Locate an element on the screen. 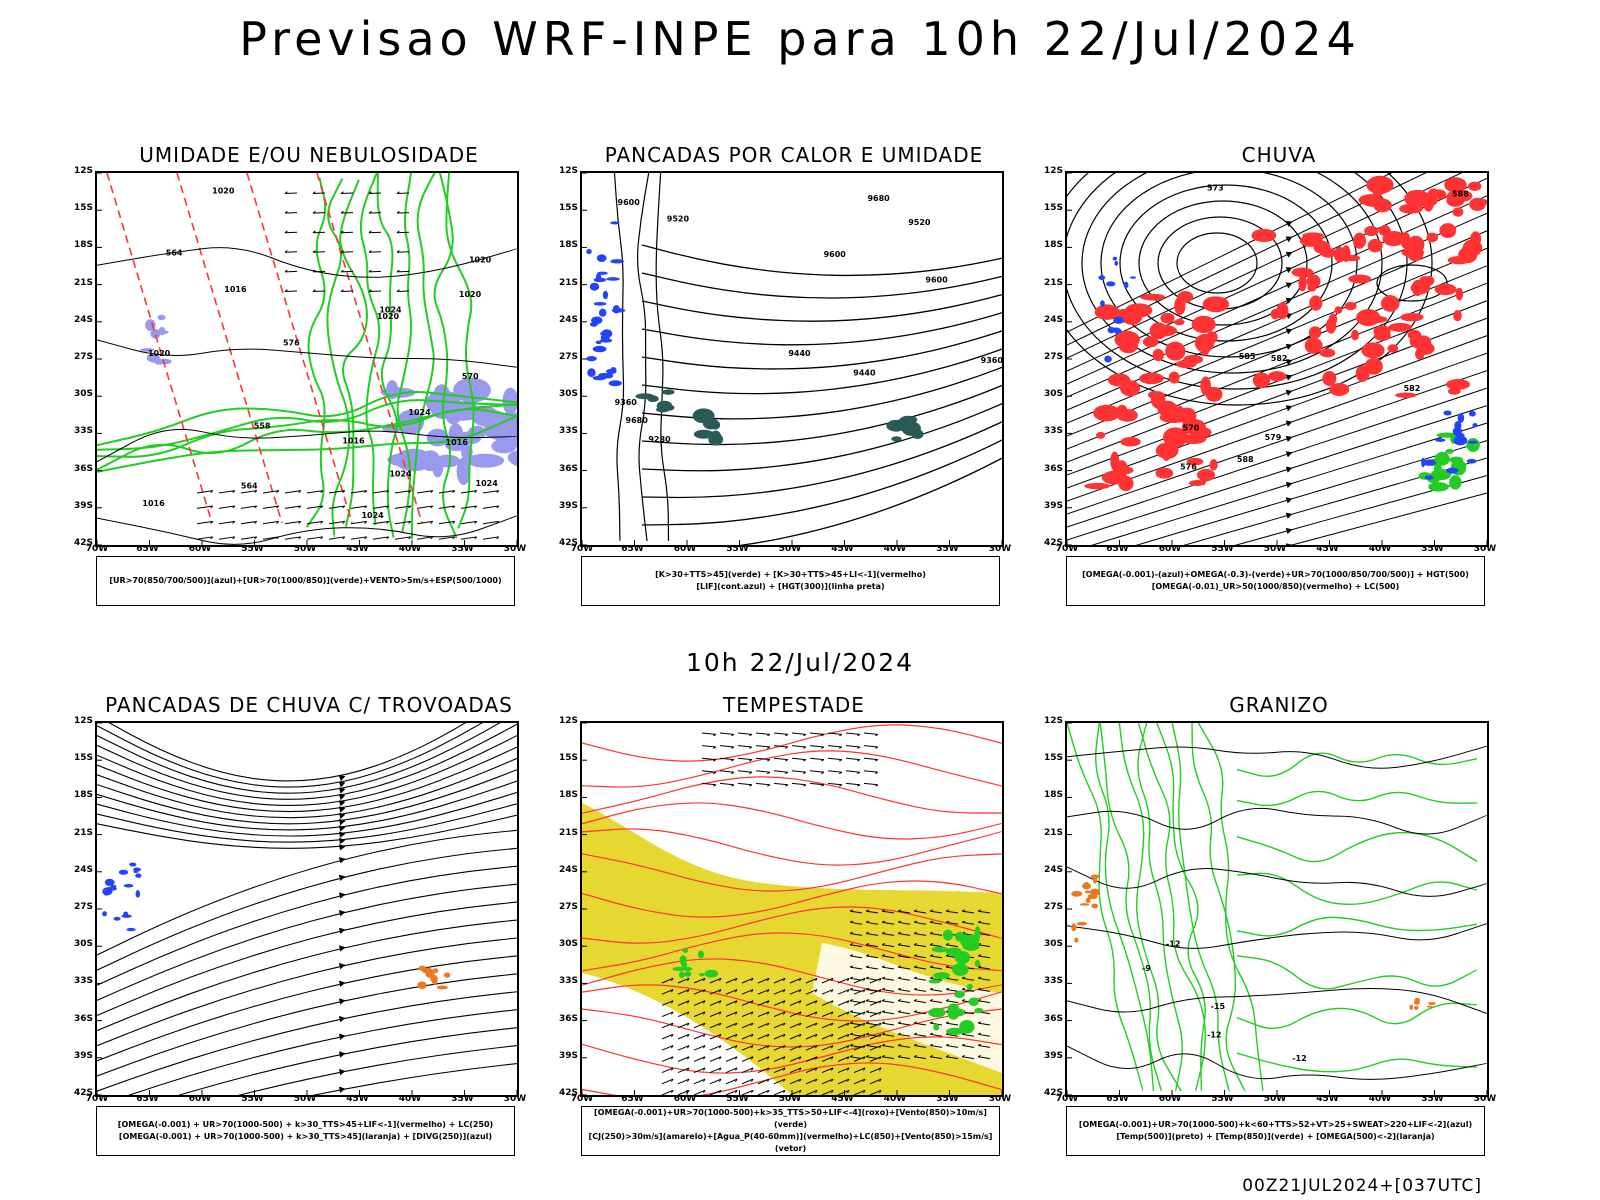 The width and height of the screenshot is (1600, 1200). panel-title: CHUVA is located at coordinates (1279, 155).